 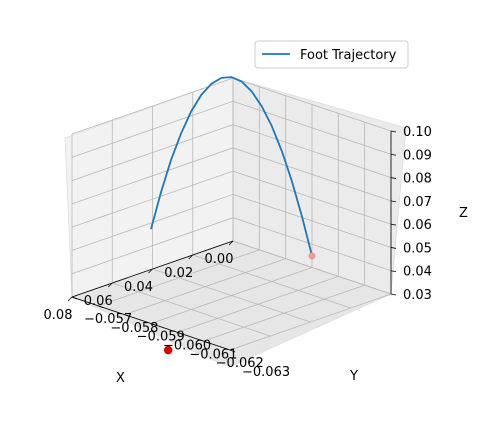 What do you see at coordinates (417, 179) in the screenshot?
I see `z-tick-label-5: 0.08` at bounding box center [417, 179].